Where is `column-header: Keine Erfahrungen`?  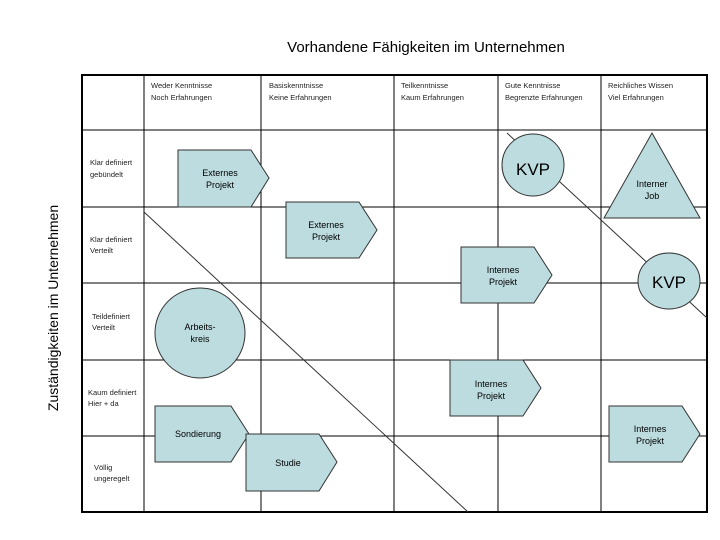 column-header: Keine Erfahrungen is located at coordinates (300, 97).